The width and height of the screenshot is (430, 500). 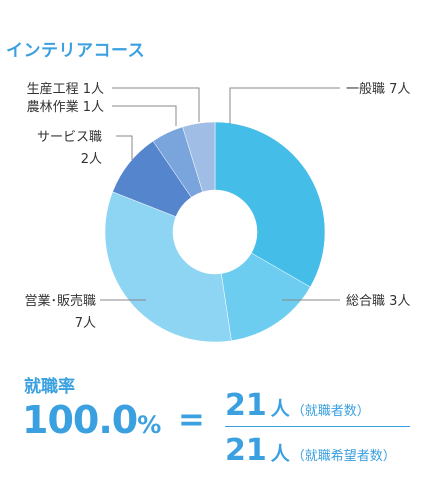 What do you see at coordinates (343, 456) in the screenshot?
I see `denominator-desc: （就職希望者数）` at bounding box center [343, 456].